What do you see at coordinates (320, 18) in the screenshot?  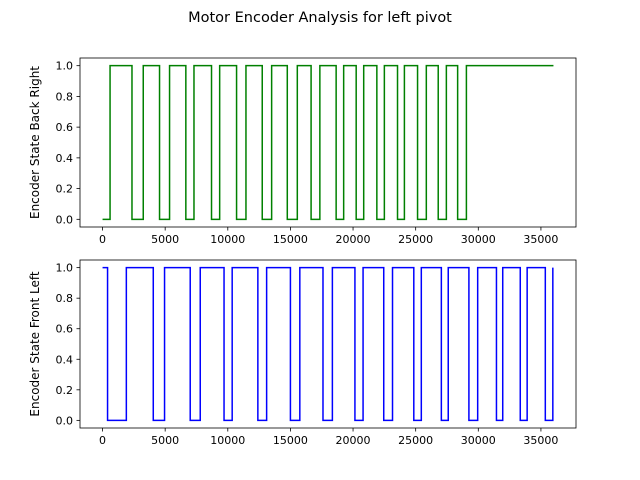 I see `figure-title: Motor Encoder Analysis for left pivot` at bounding box center [320, 18].